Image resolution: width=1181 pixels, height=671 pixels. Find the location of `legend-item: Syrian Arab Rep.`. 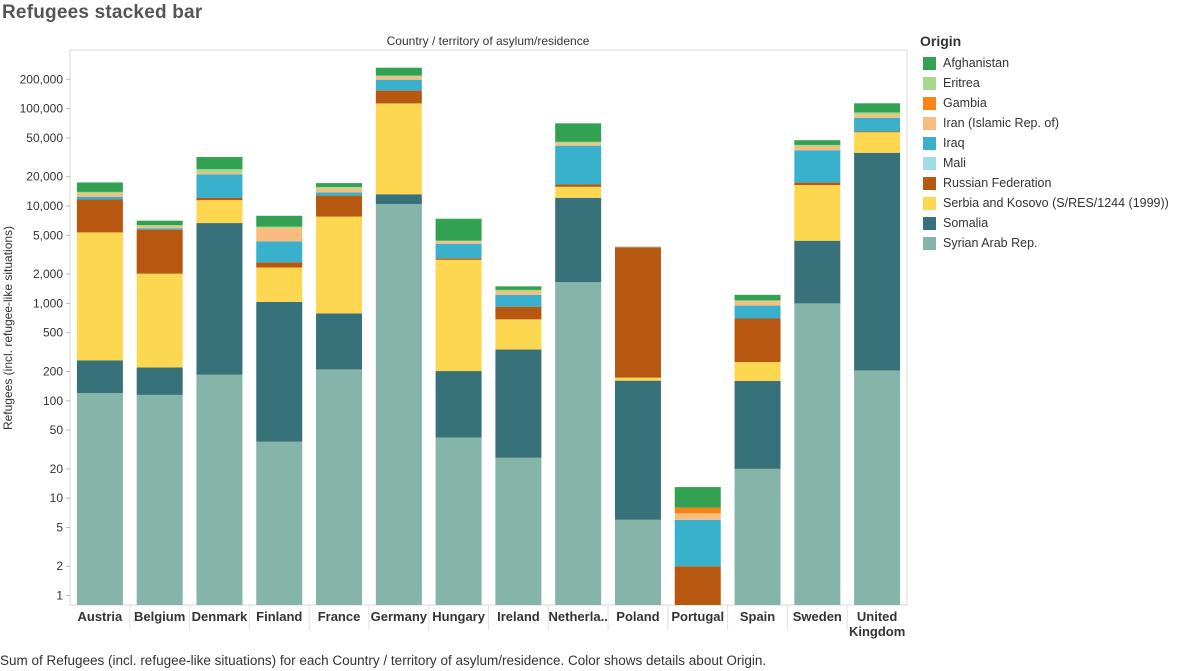

legend-item: Syrian Arab Rep. is located at coordinates (1047, 243).